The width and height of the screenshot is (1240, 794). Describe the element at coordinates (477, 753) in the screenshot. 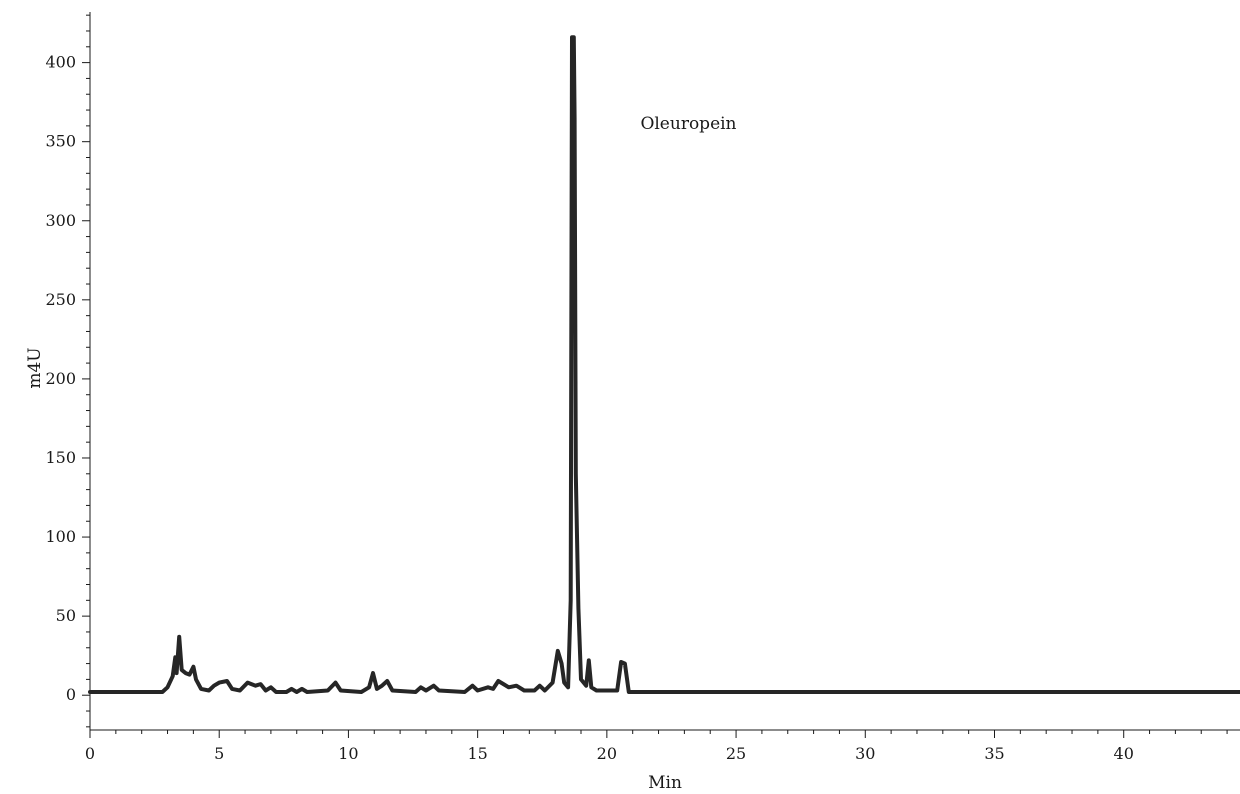

I see `x-tick-label: 15` at that location.